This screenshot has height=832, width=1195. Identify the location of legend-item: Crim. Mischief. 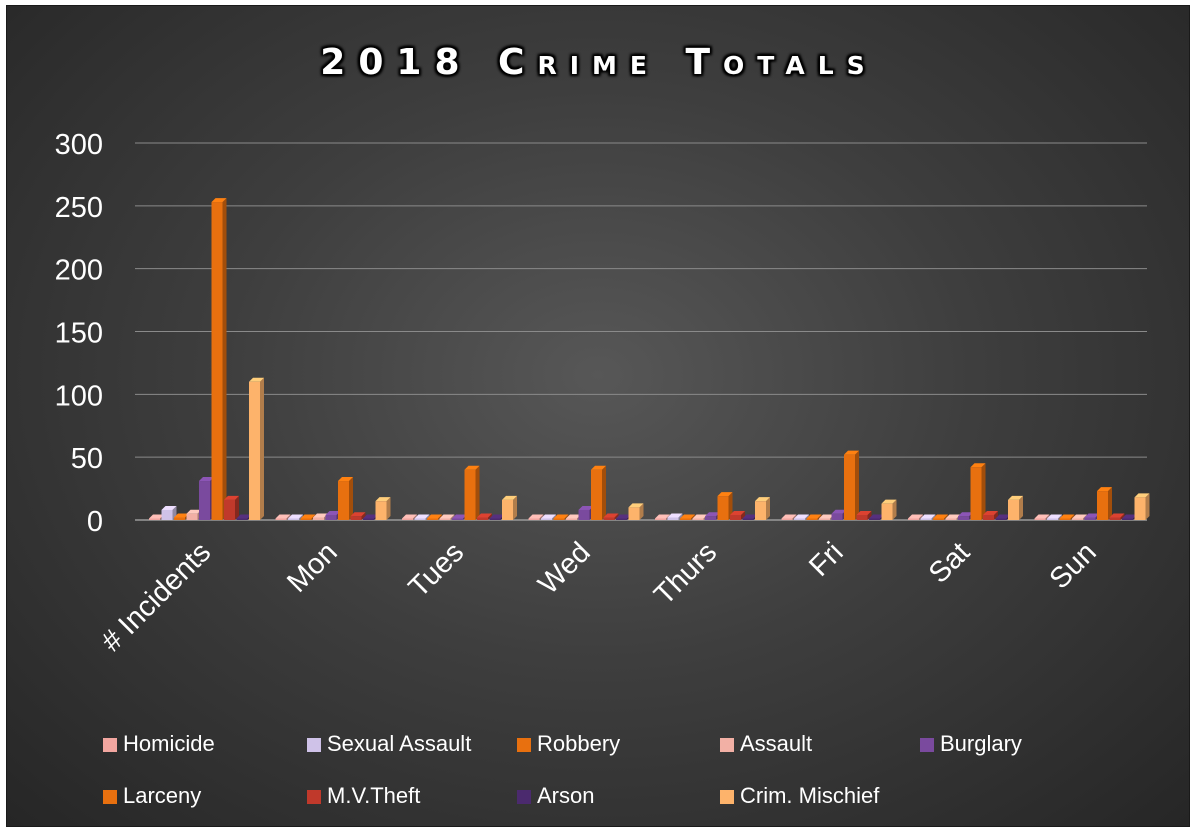
(799, 796).